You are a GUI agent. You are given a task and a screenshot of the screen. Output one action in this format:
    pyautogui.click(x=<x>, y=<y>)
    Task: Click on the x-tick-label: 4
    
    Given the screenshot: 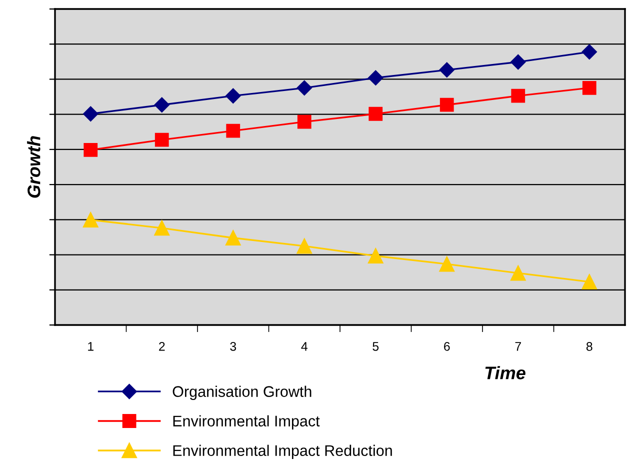 What is the action you would take?
    pyautogui.click(x=304, y=346)
    